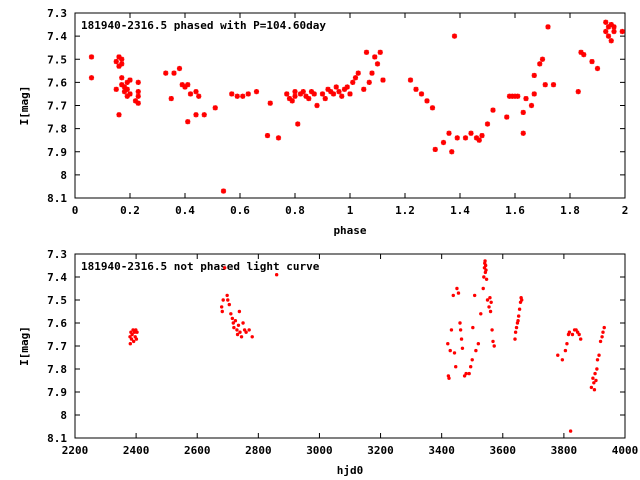 Image resolution: width=640 pixels, height=480 pixels. I want to click on y-axis-title: I[mag], so click(24, 346).